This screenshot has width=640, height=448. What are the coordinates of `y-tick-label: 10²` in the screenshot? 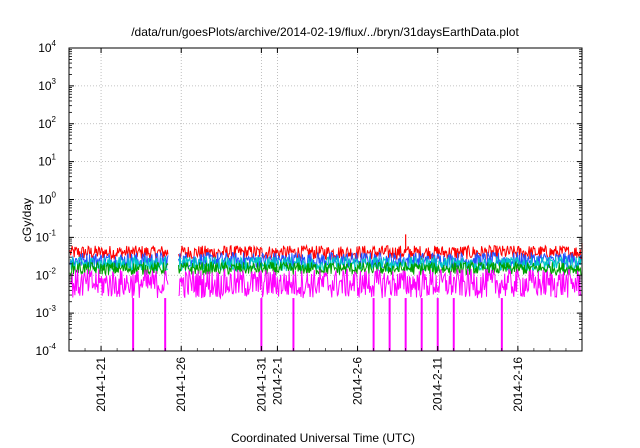 It's located at (47, 123).